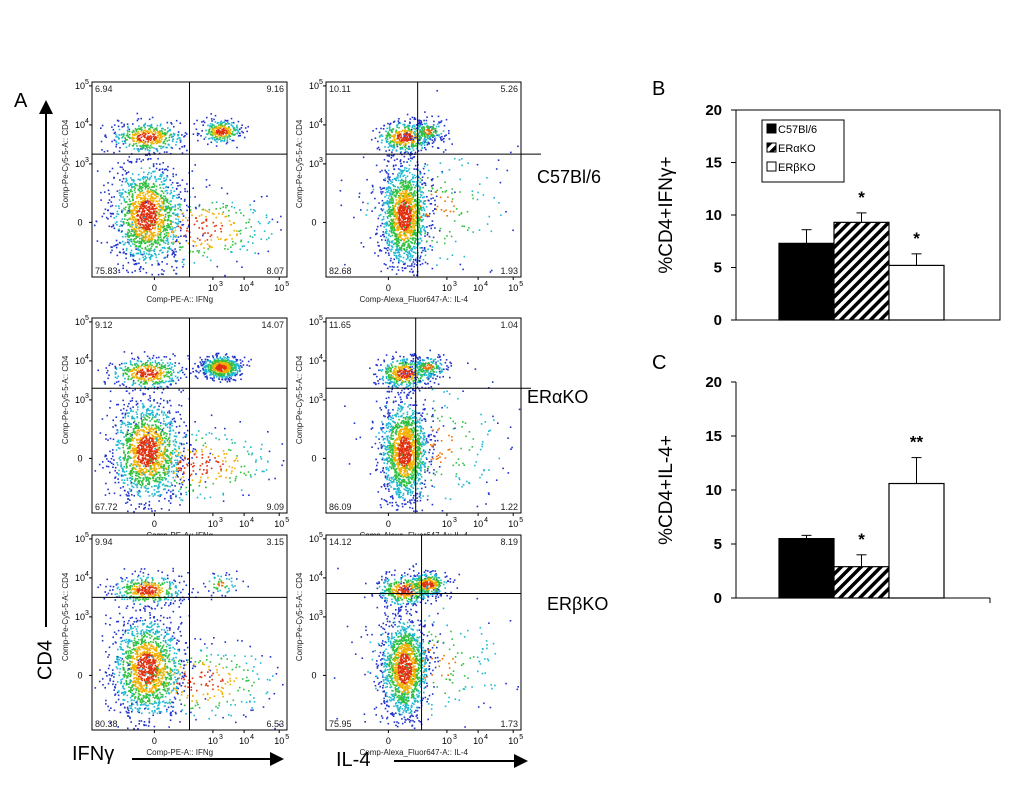  Describe the element at coordinates (797, 168) in the screenshot. I see `legend-label: ERβKO` at that location.